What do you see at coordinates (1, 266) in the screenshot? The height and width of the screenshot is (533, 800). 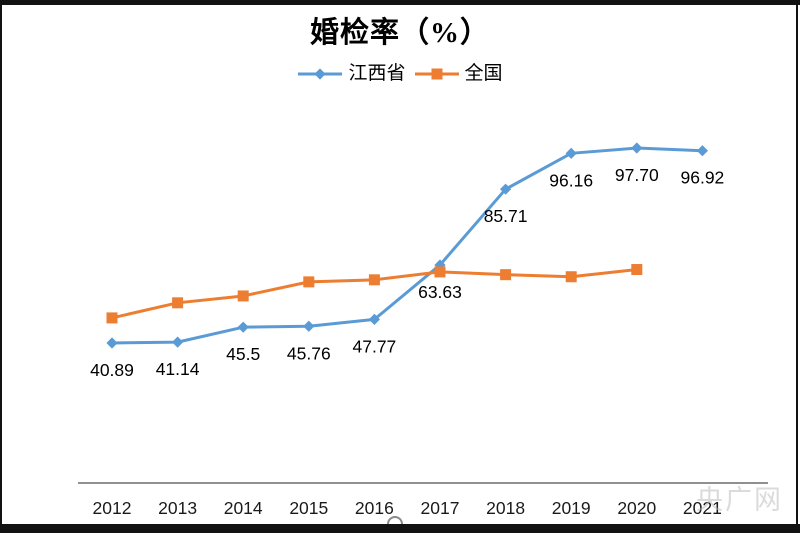 I see `left-border` at bounding box center [1, 266].